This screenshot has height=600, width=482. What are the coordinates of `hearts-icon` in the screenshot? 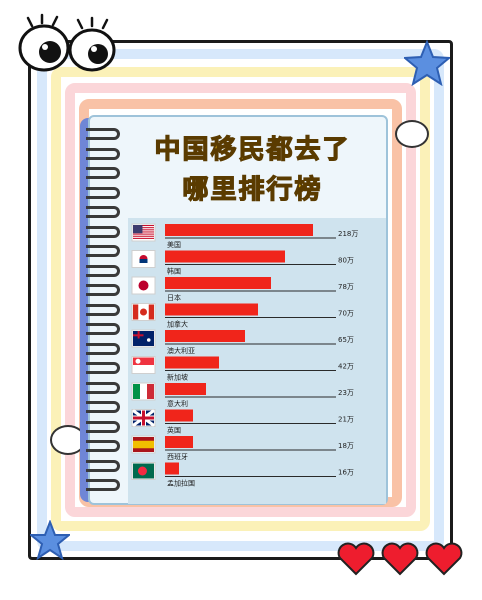 It's located at (400, 559).